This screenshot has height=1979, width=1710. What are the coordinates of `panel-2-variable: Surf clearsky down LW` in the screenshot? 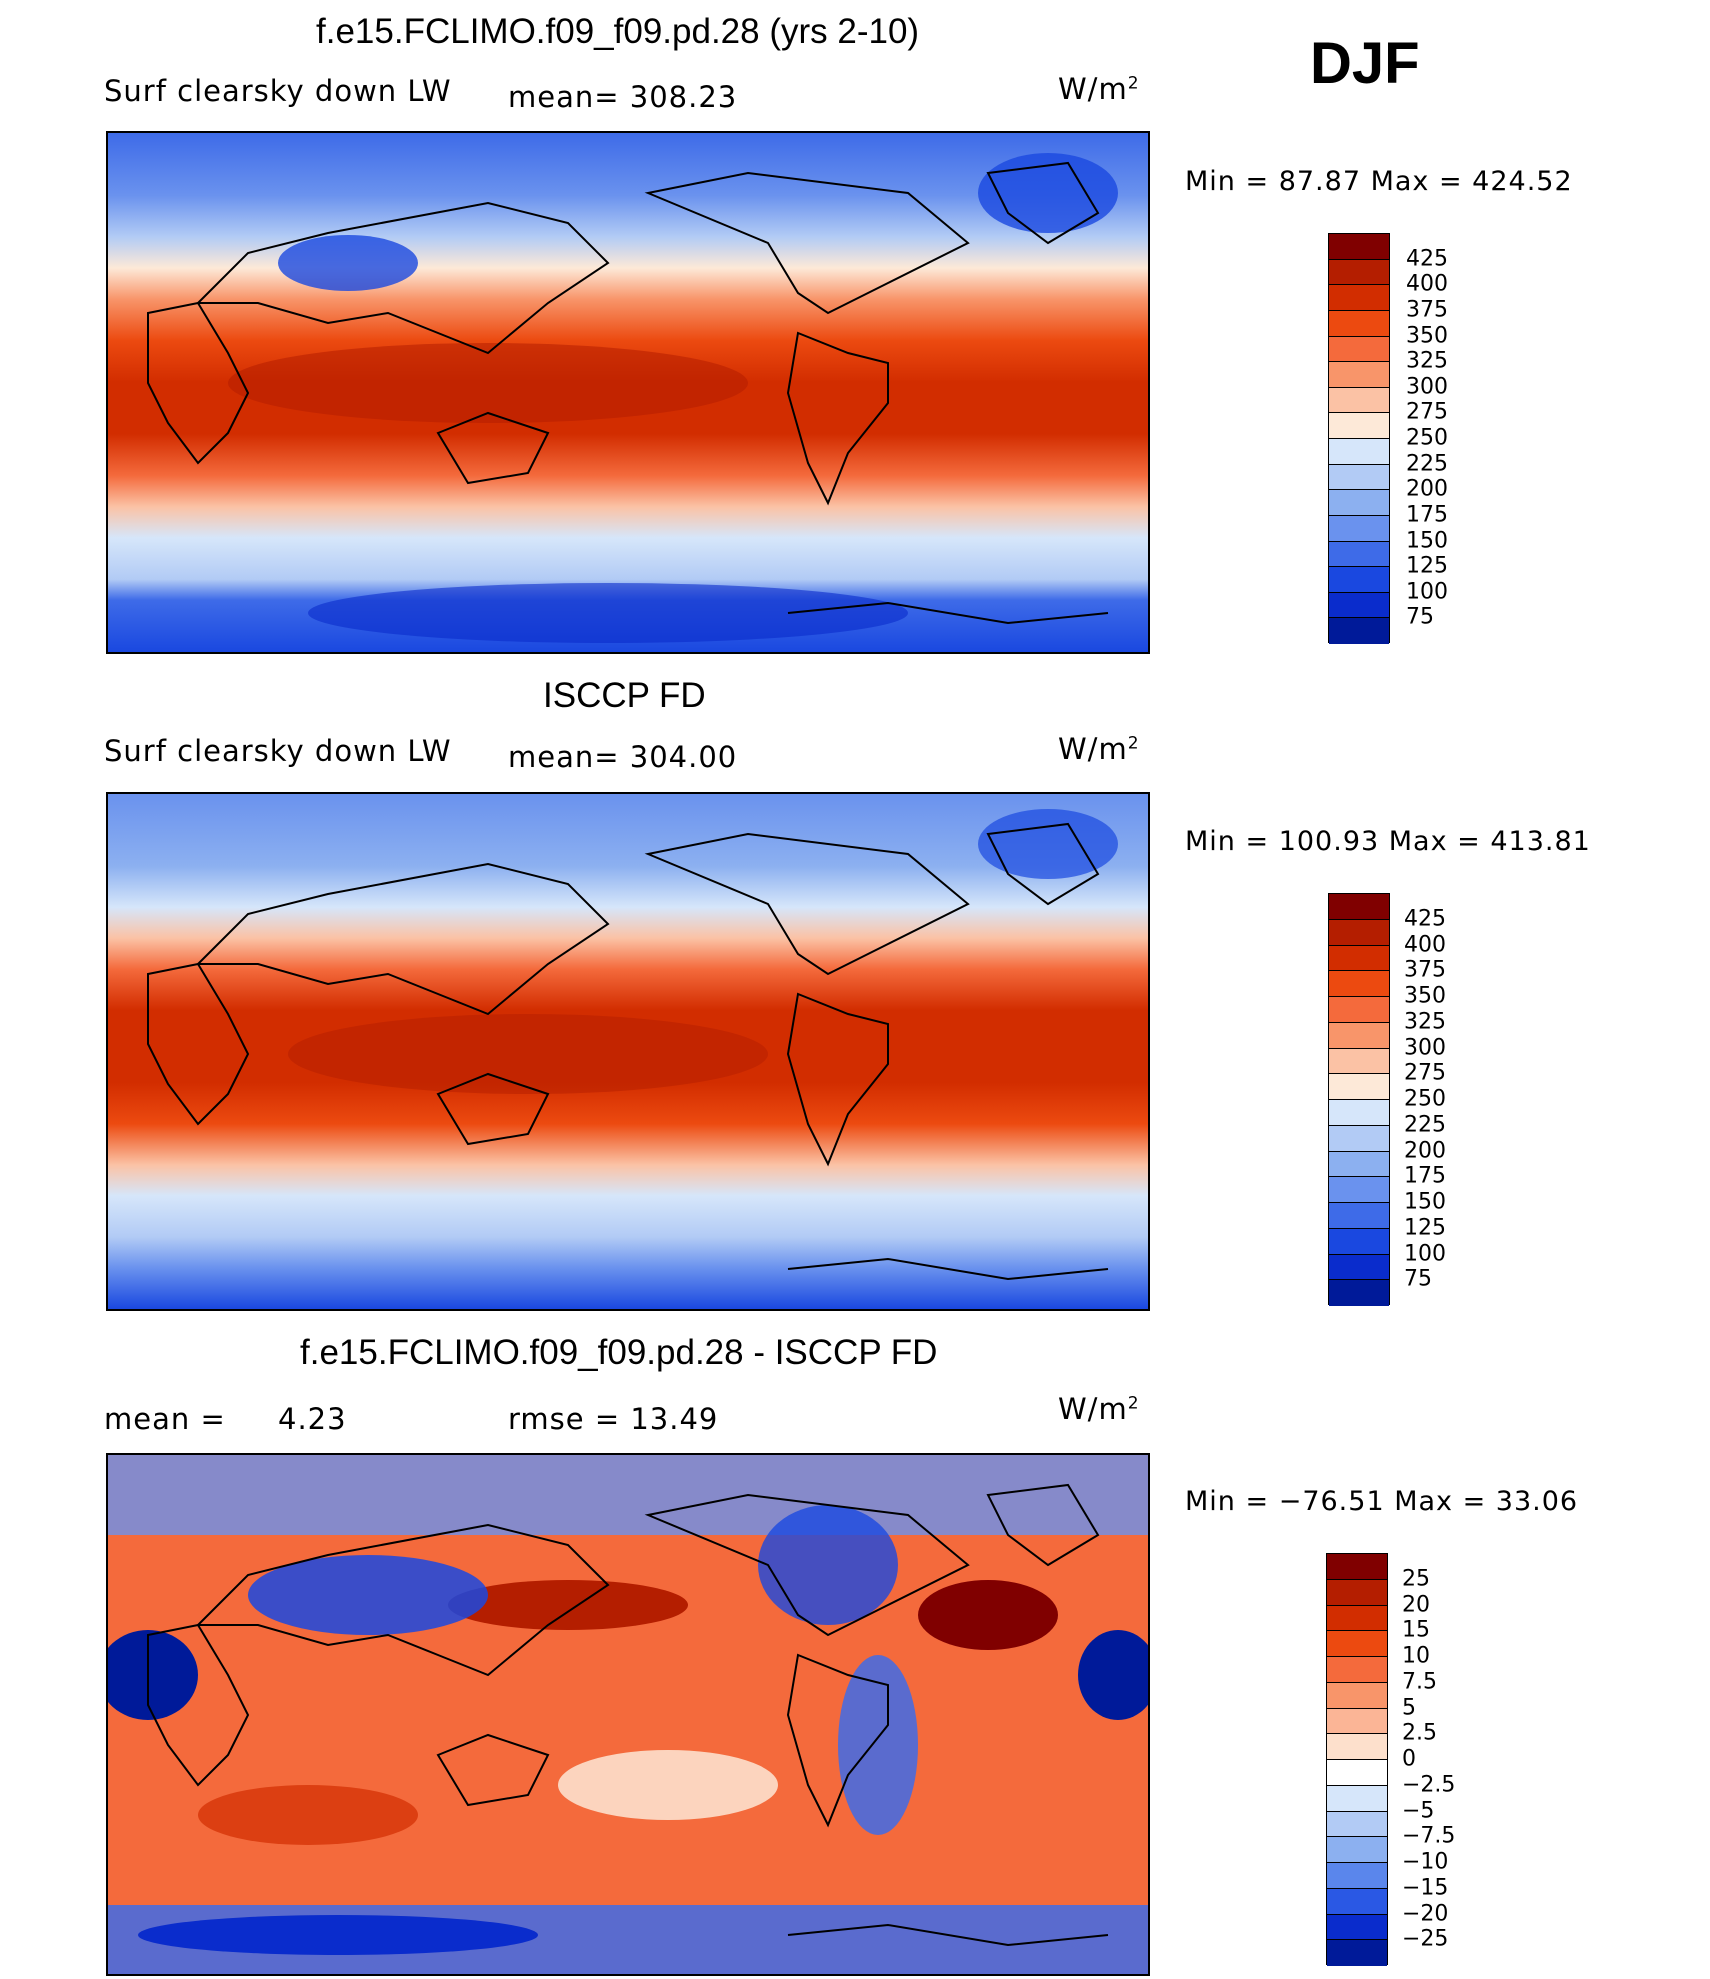 It's located at (278, 751).